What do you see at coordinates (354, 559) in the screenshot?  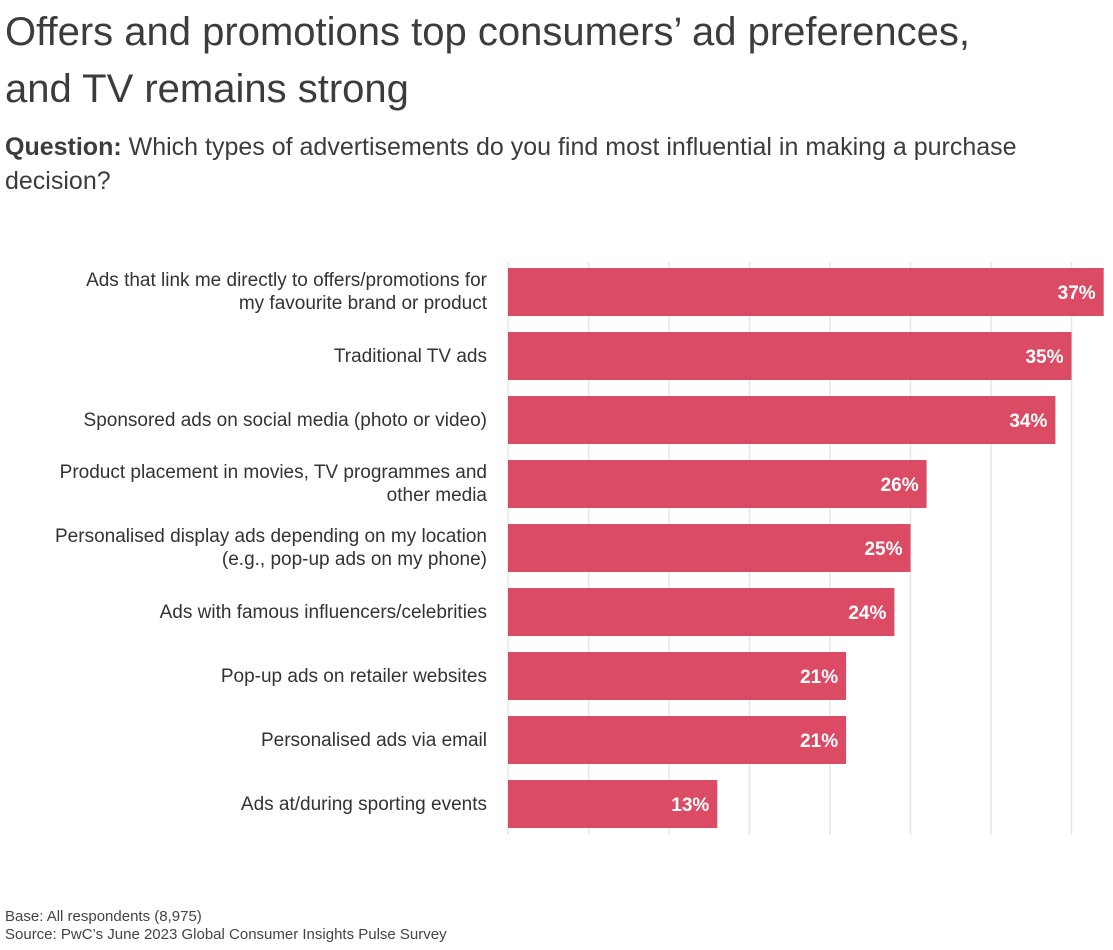 I see `category-label-line: (e.g., pop-up ads on my phone)` at bounding box center [354, 559].